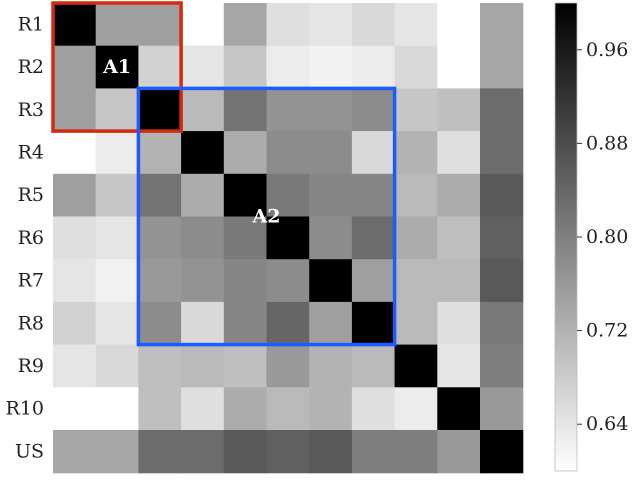  Describe the element at coordinates (31, 67) in the screenshot. I see `row-label-R2: R2` at that location.